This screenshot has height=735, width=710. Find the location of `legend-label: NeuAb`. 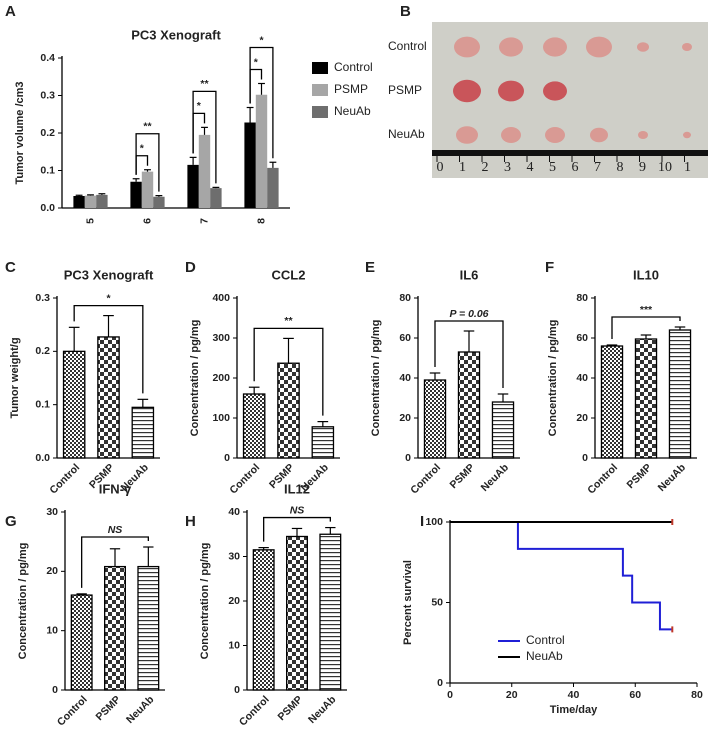

legend-label: NeuAb is located at coordinates (352, 111).